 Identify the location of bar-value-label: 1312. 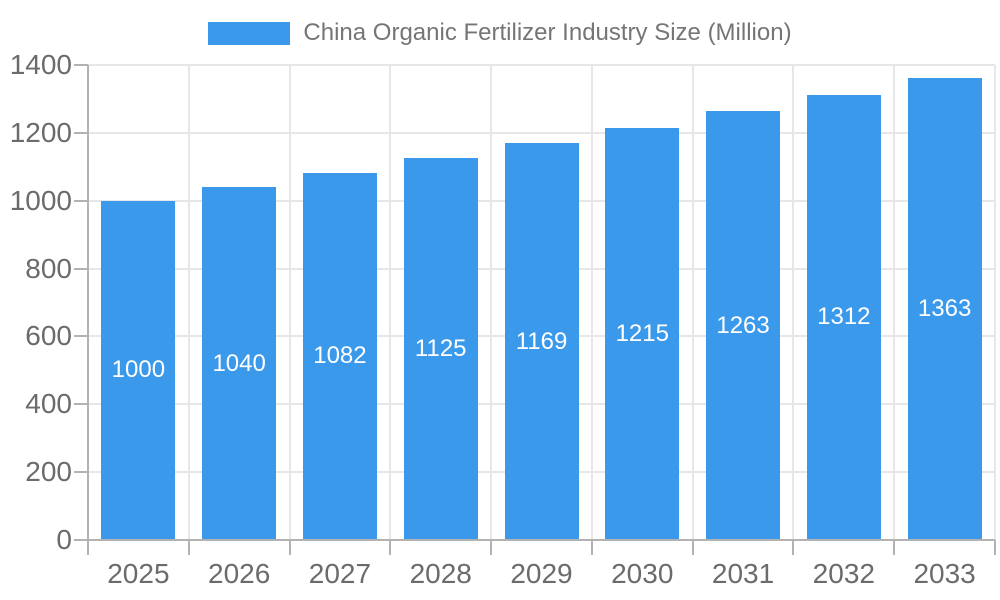
(844, 317).